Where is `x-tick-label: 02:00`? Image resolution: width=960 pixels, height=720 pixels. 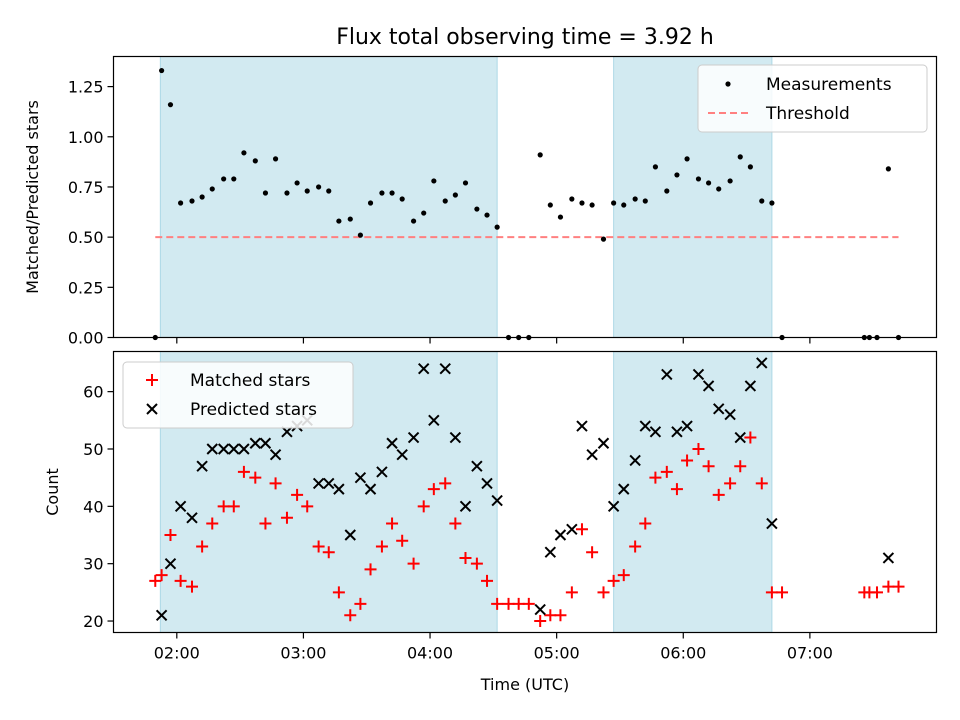 x-tick-label: 02:00 is located at coordinates (177, 653).